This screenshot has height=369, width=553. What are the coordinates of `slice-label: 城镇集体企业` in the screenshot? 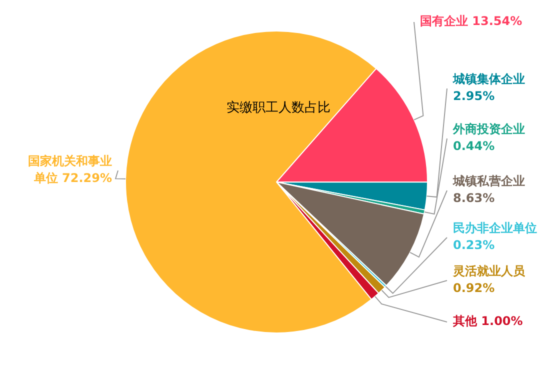 It's located at (488, 79).